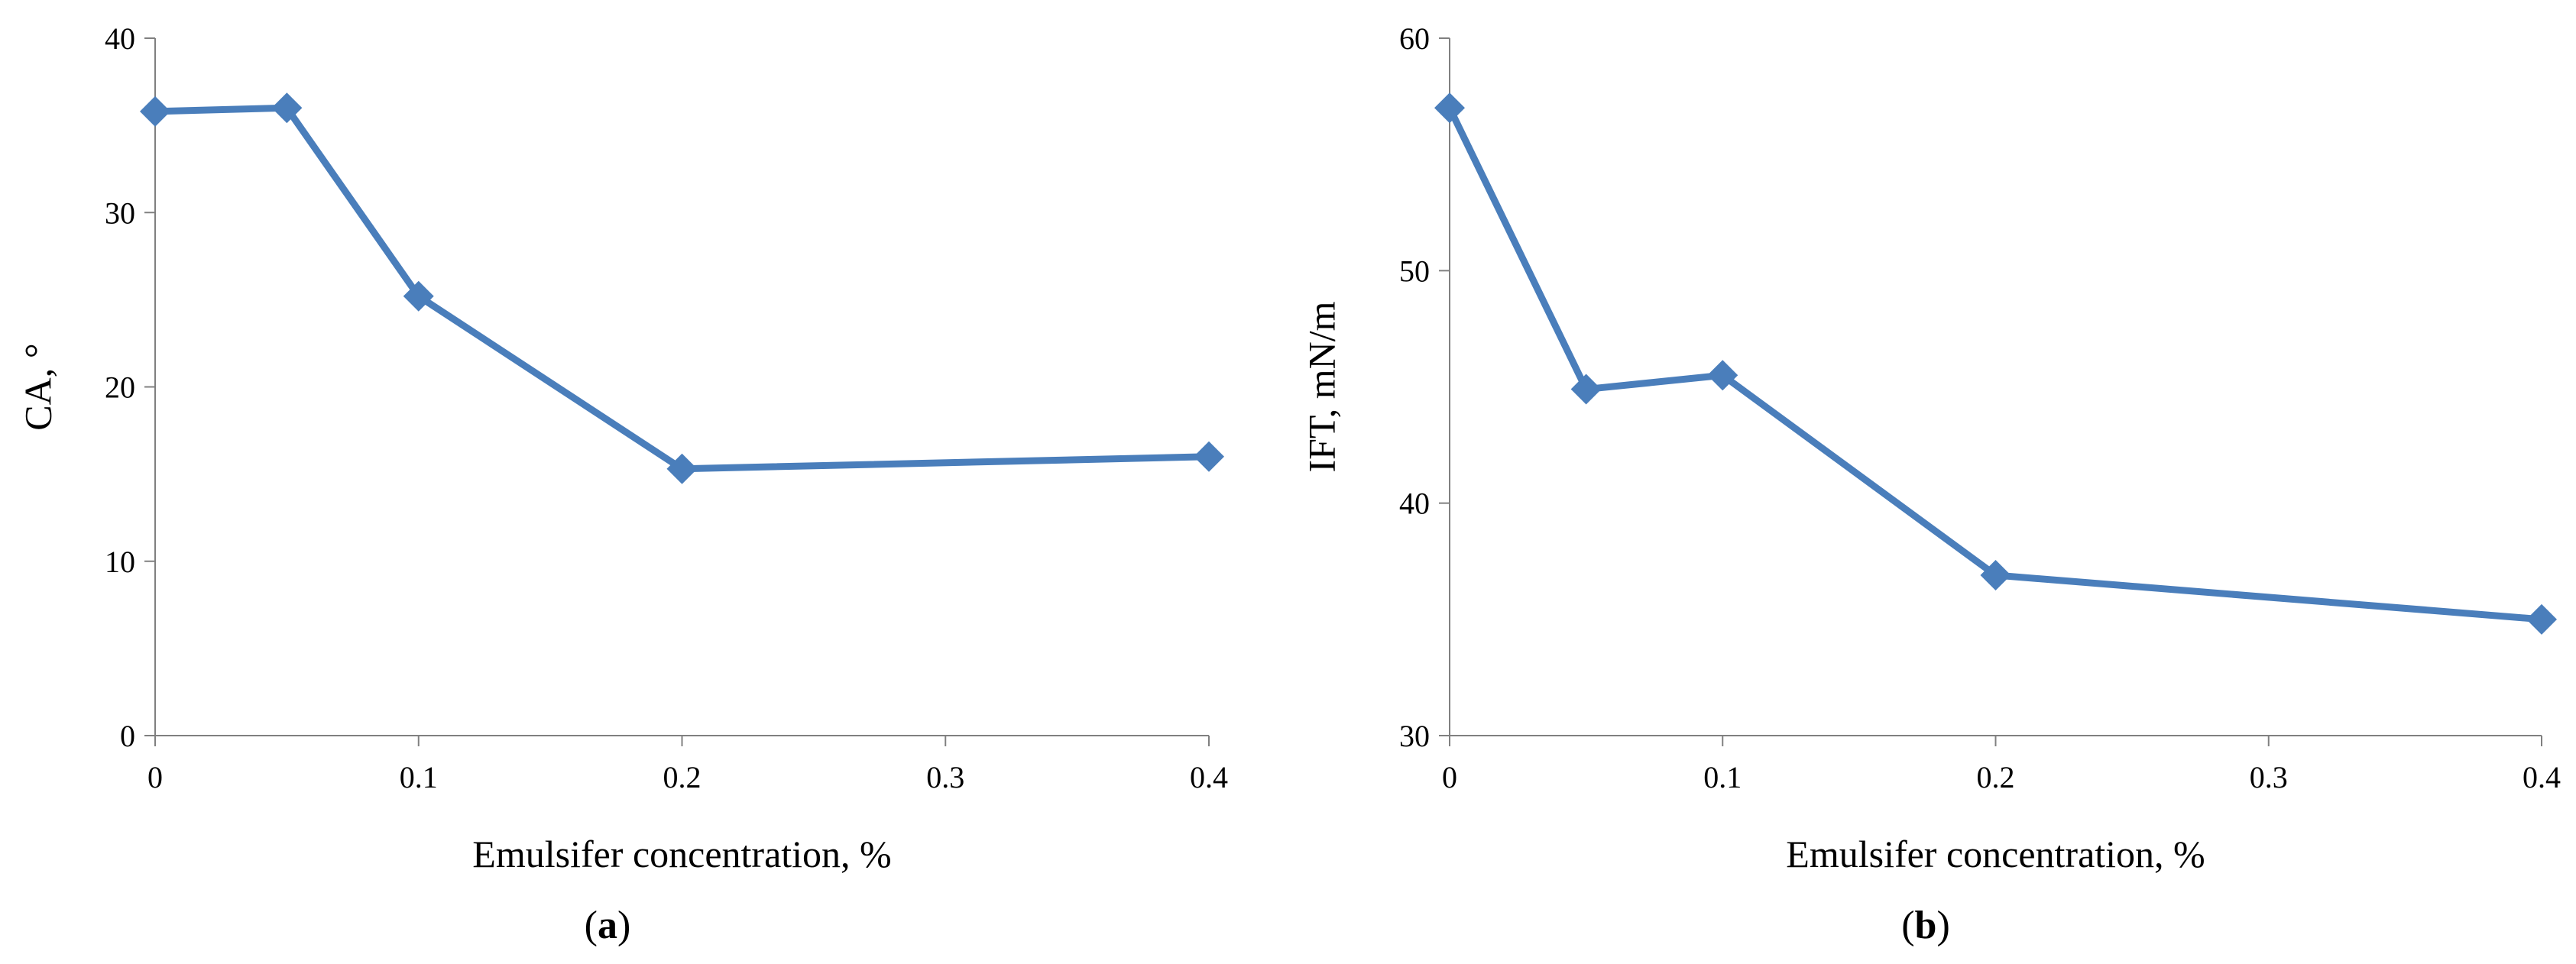 This screenshot has height=964, width=2576. I want to click on y-tick-label: 50, so click(1414, 271).